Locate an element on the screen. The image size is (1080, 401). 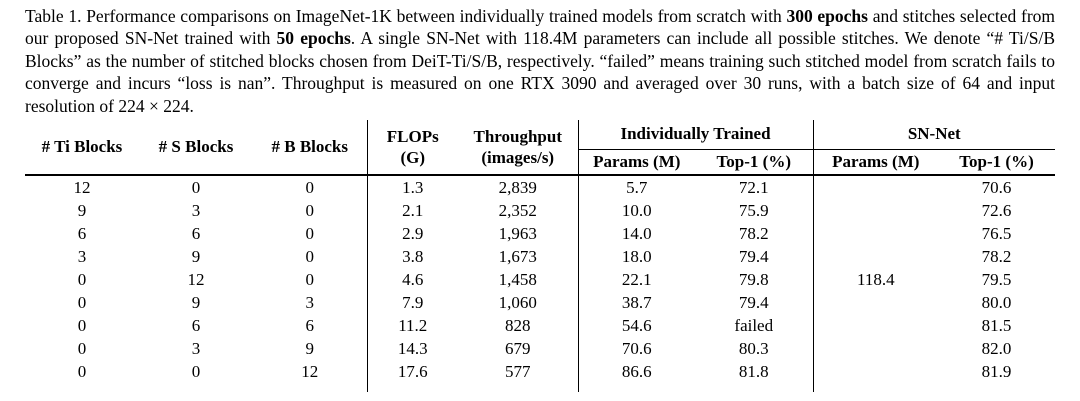
col-header-b-blocks: # B Blocks is located at coordinates (310, 148).